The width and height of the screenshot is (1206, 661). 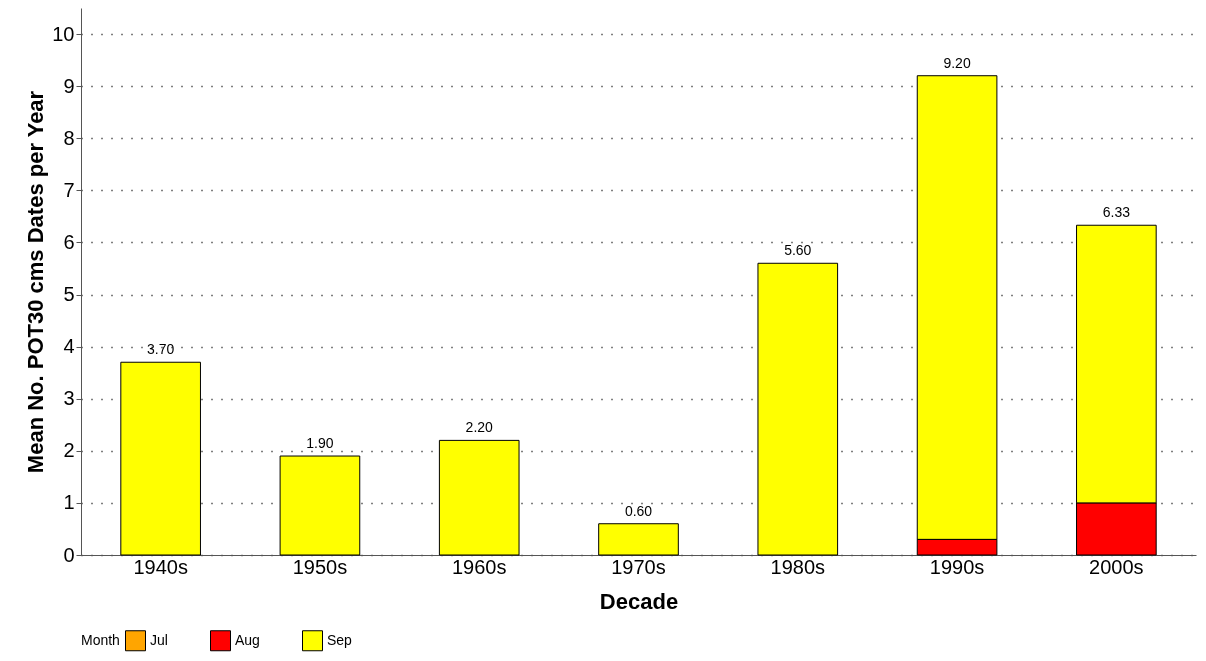 What do you see at coordinates (161, 349) in the screenshot?
I see `total-label: 3.70` at bounding box center [161, 349].